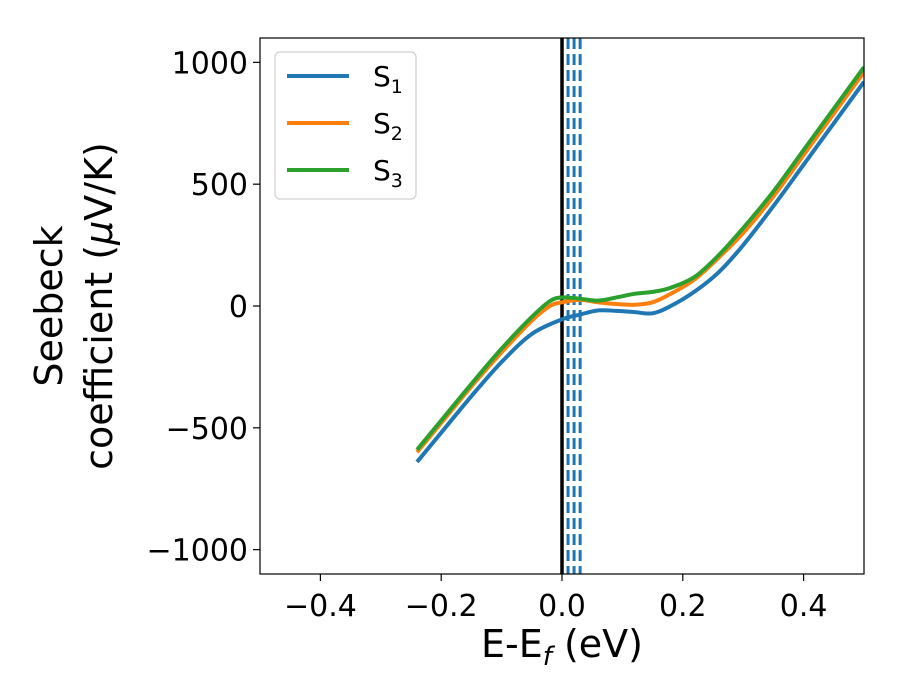  I want to click on x-tick-label: −0.2, so click(441, 606).